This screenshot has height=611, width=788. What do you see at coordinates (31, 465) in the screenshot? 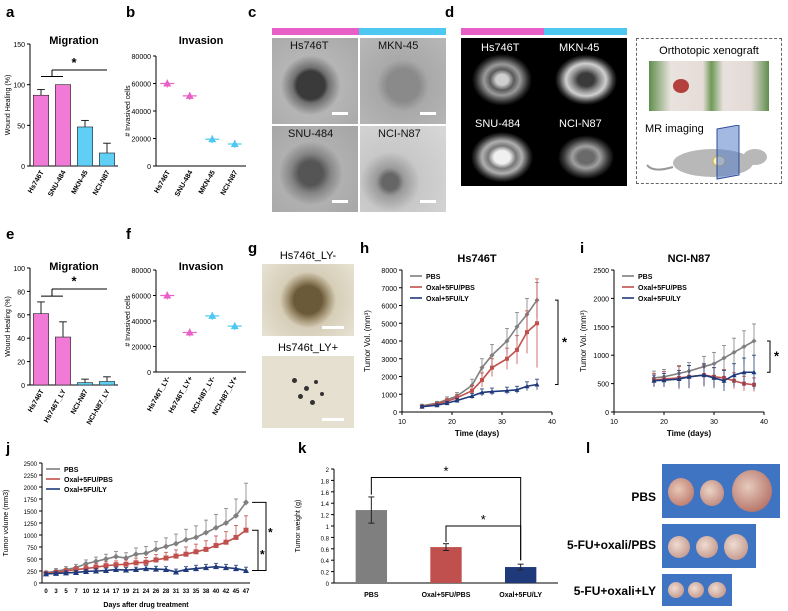
I see `y-tick-label: 2500` at bounding box center [31, 465].